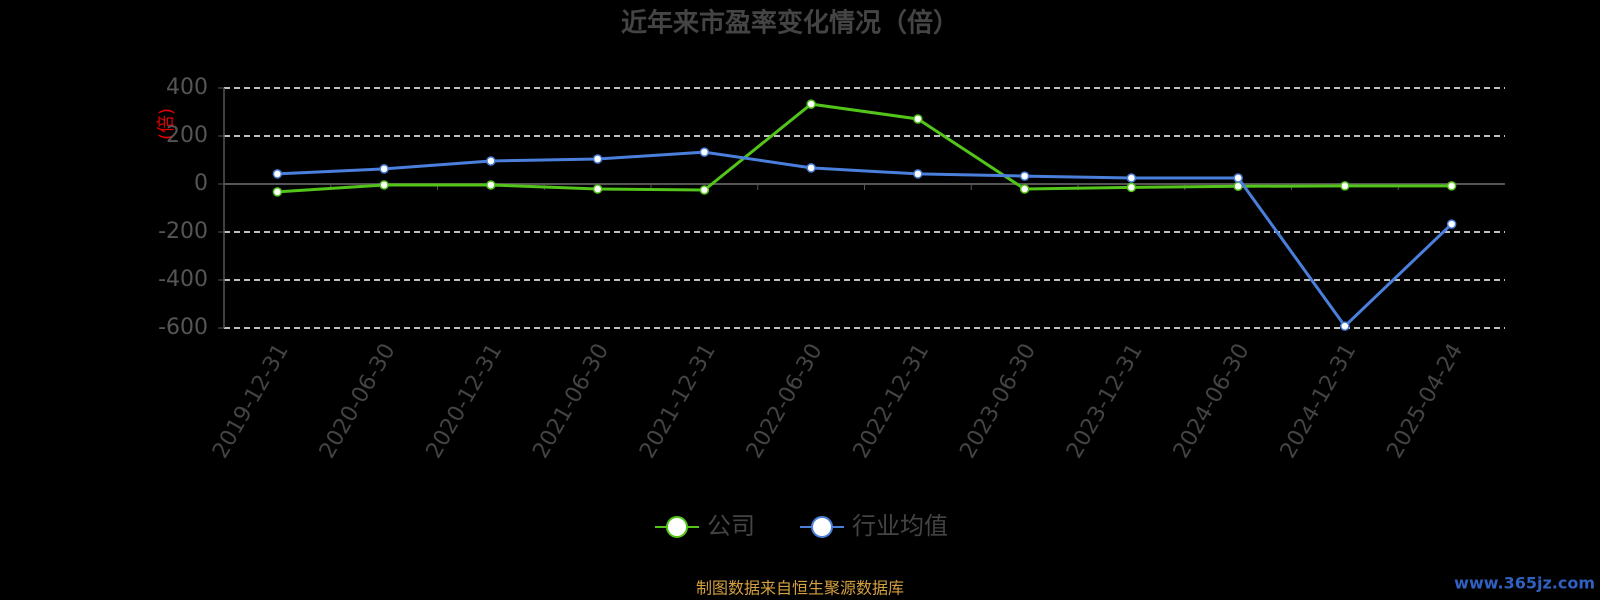 This screenshot has height=600, width=1600. I want to click on chart-title: 近年来市盈率变化情况（倍）, so click(790, 23).